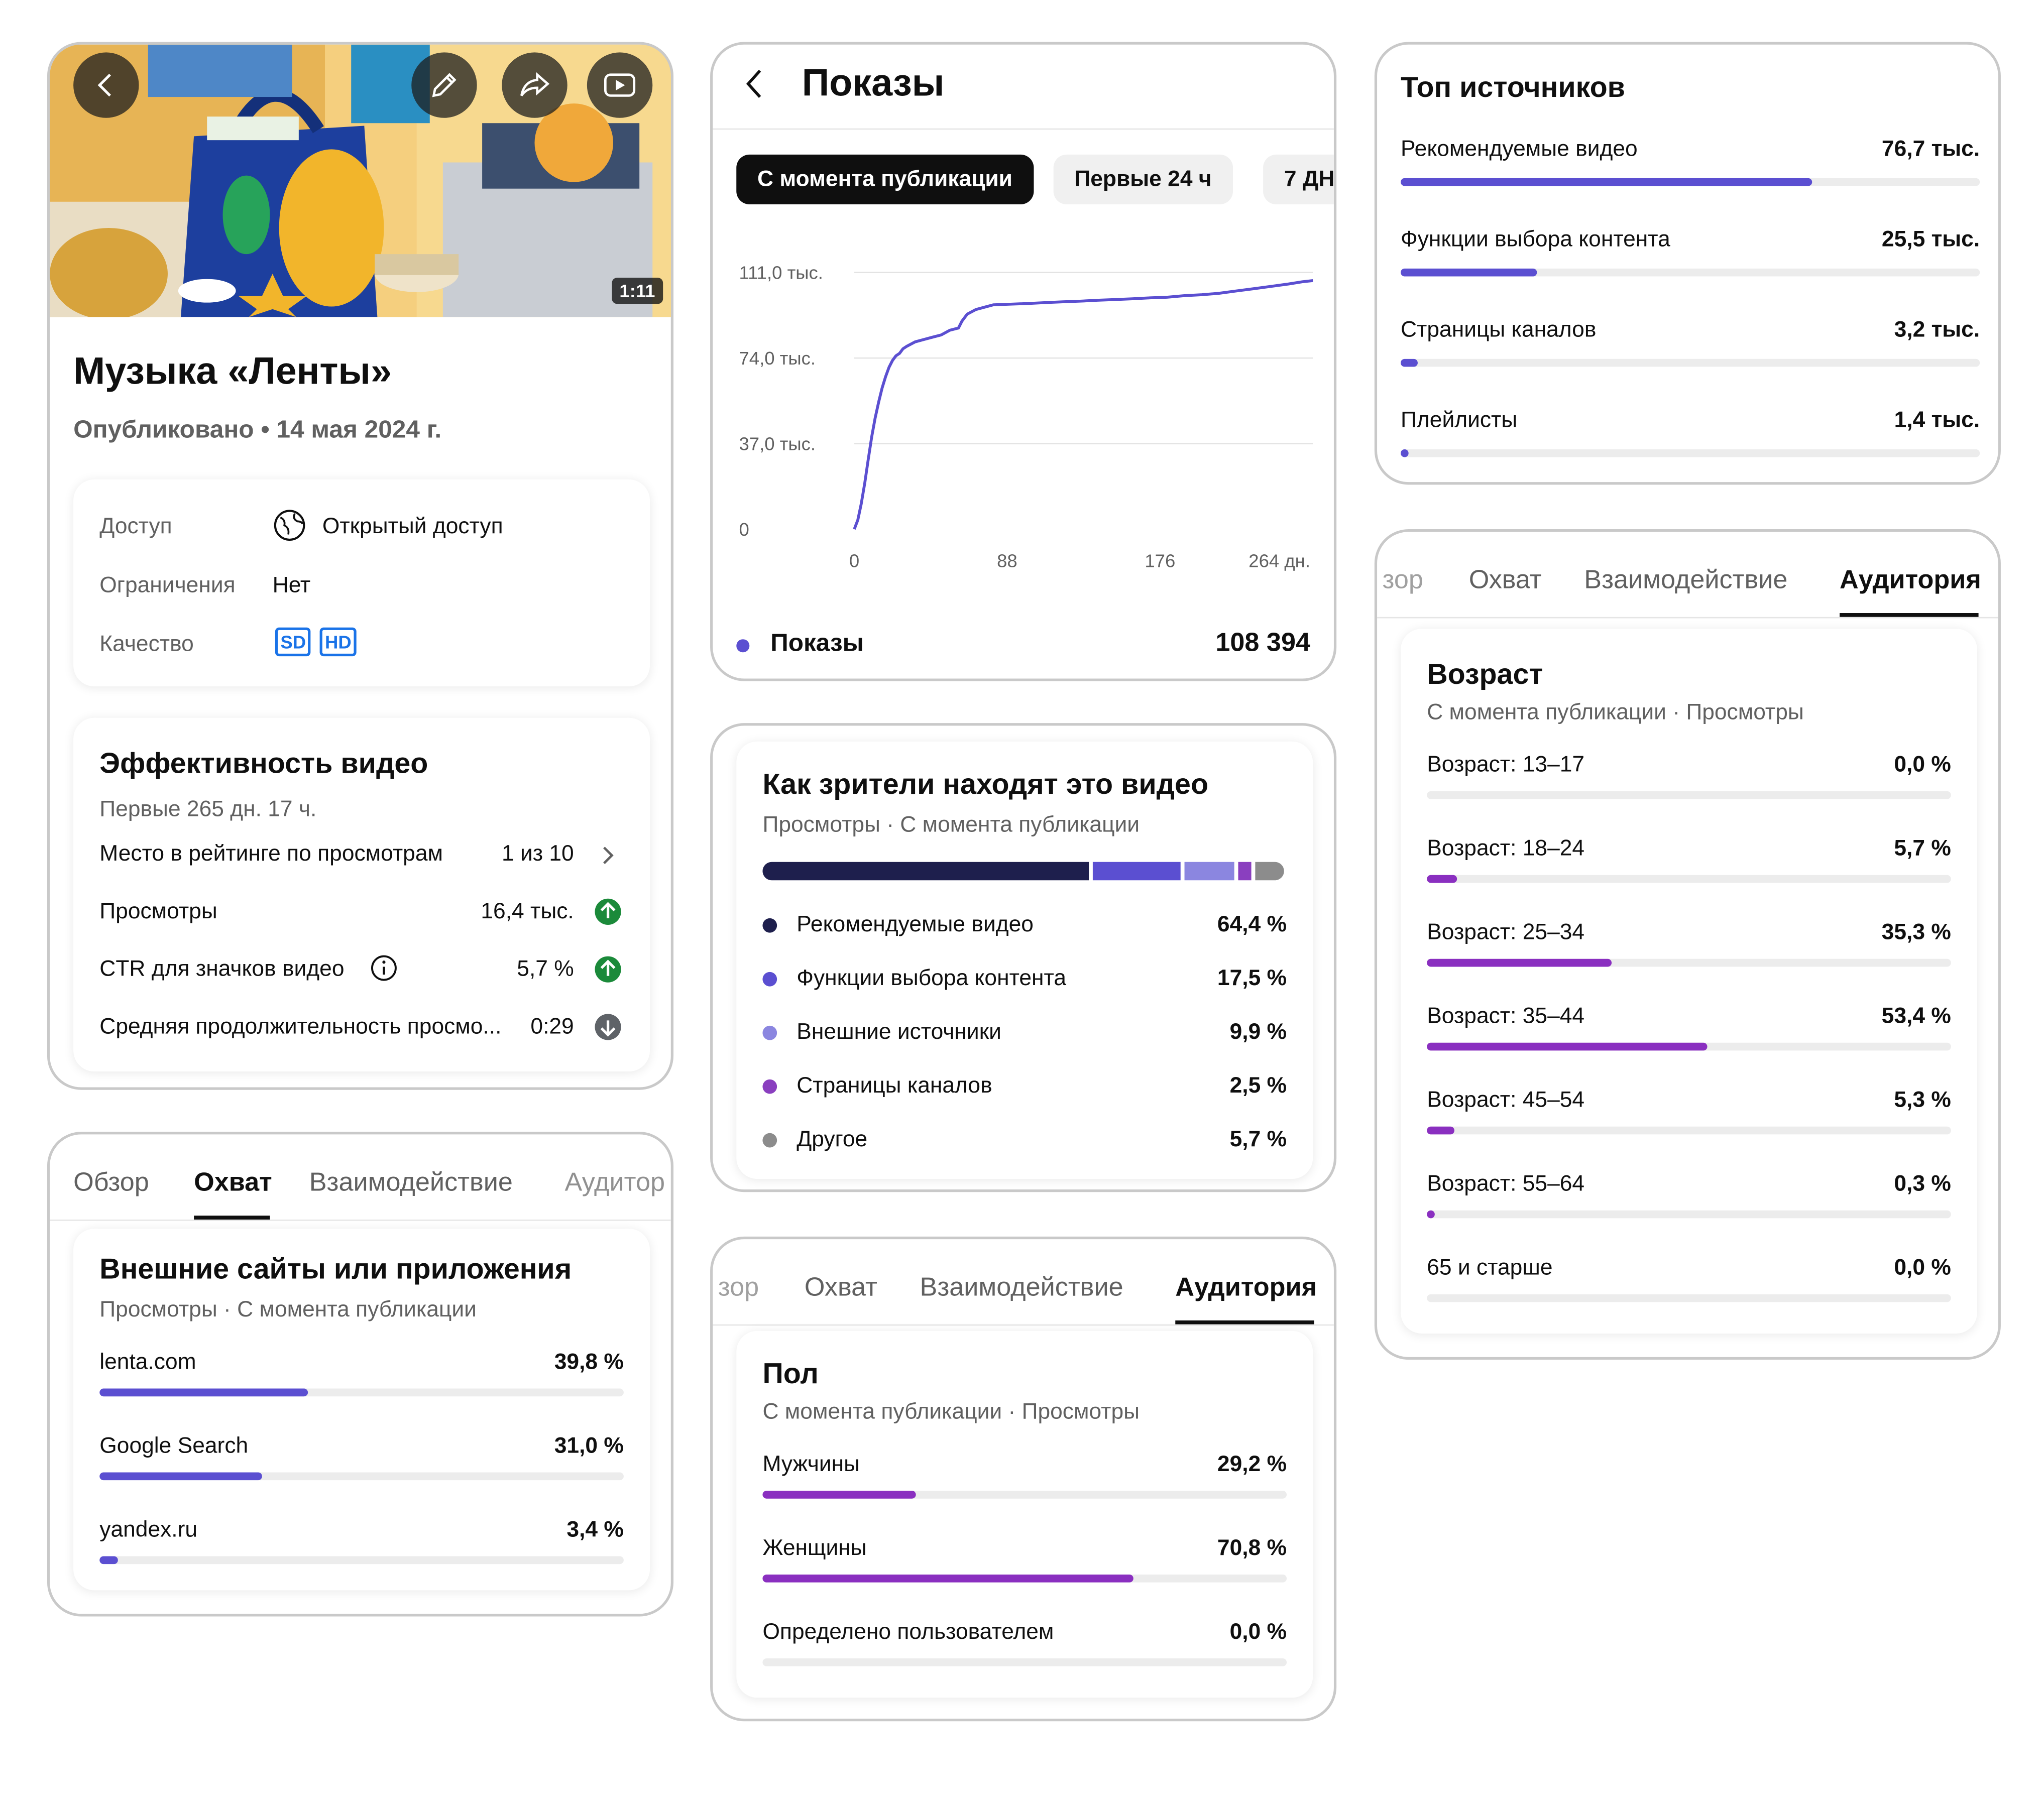 This screenshot has height=1805, width=2044. What do you see at coordinates (1615, 712) in the screenshot?
I see `age-subtitle: С момента публикации · Просмотры` at bounding box center [1615, 712].